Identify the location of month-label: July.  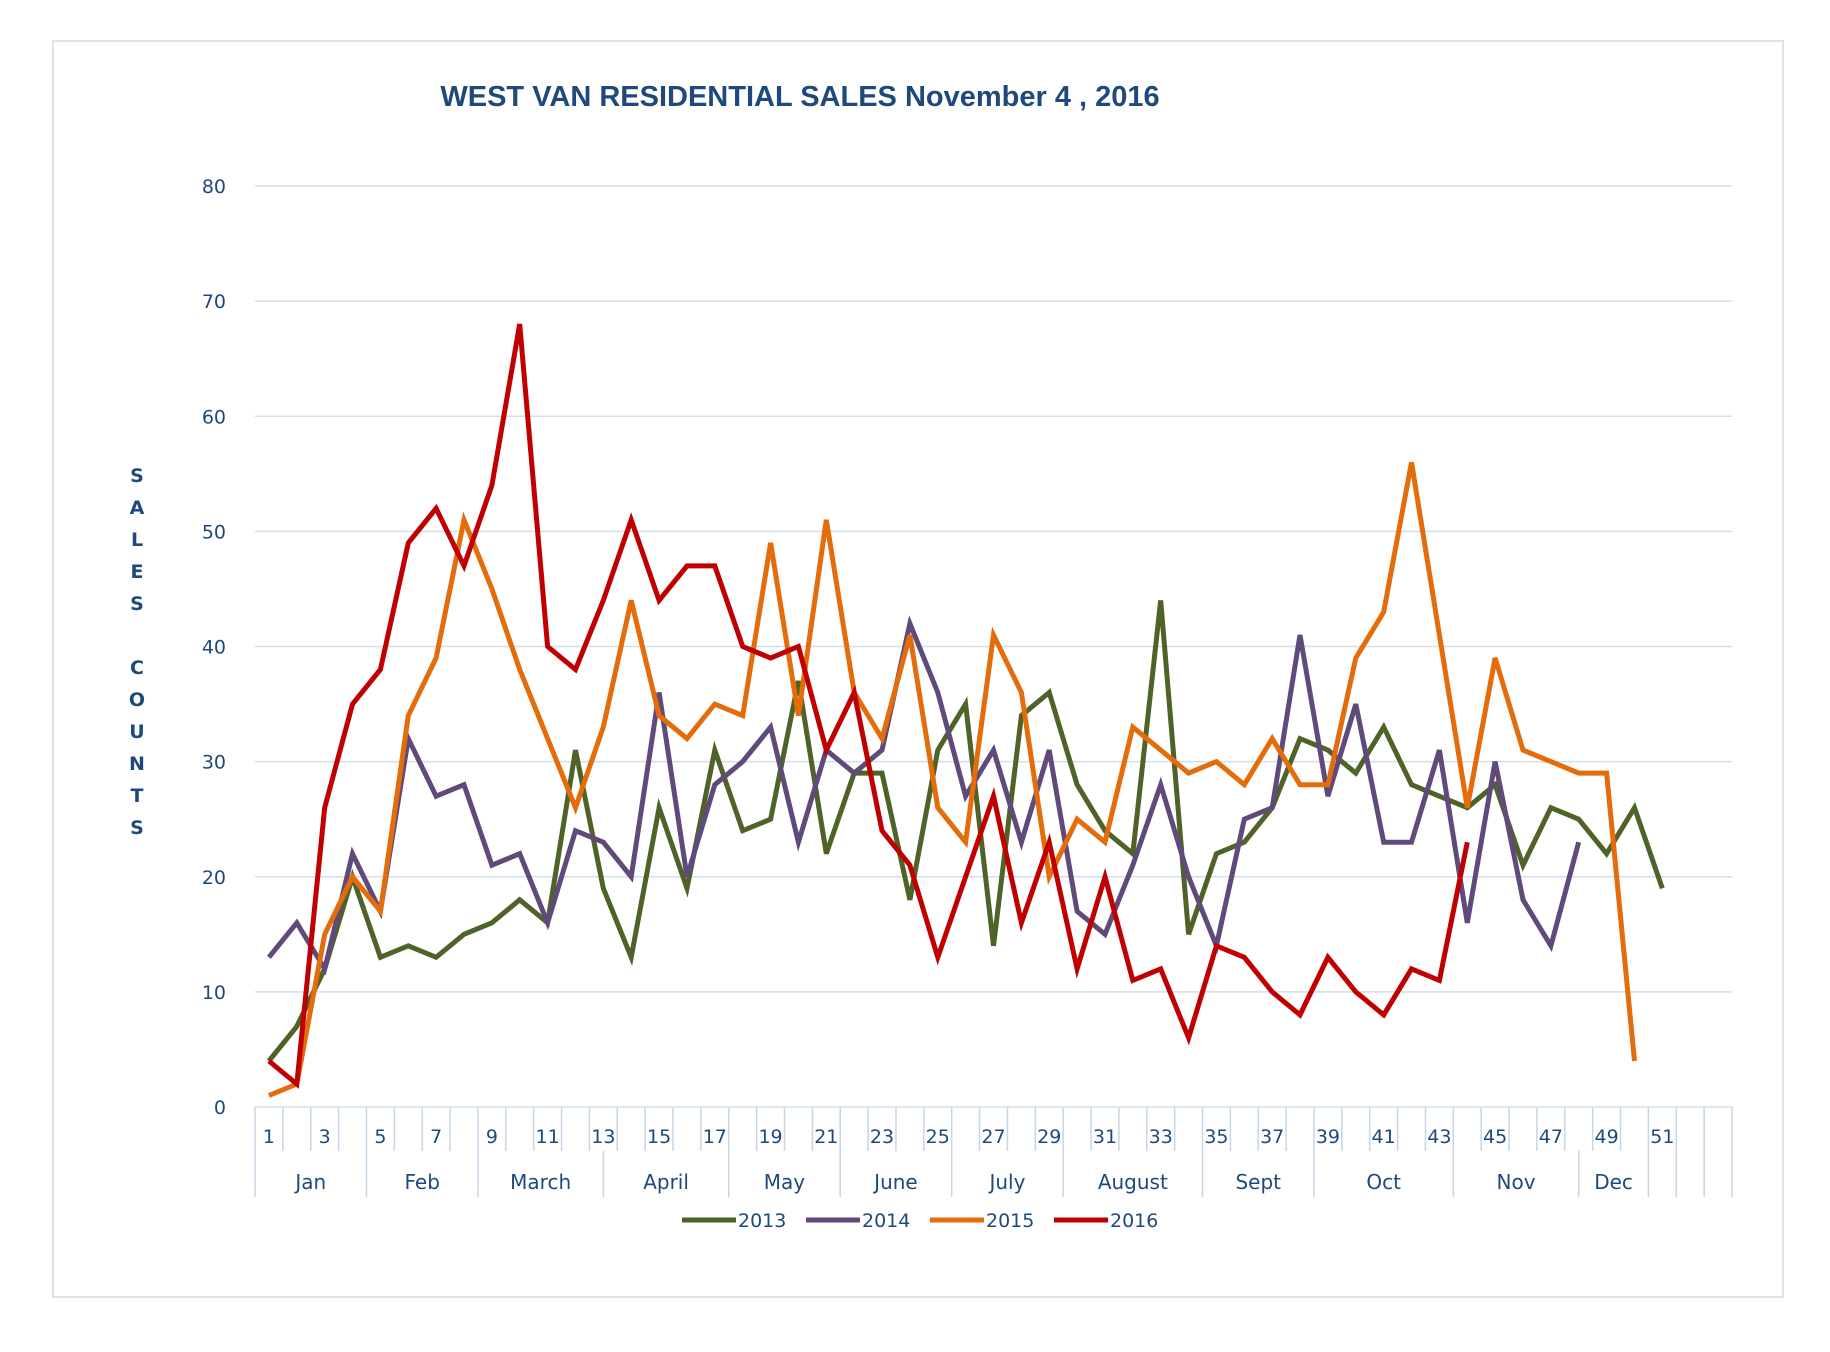
(1006, 1182).